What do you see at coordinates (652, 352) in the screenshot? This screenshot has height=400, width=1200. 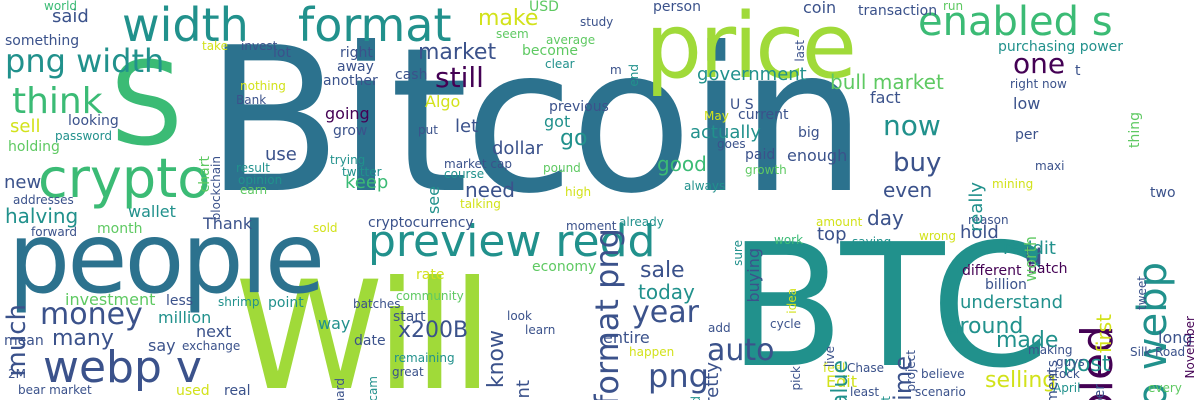 I see `word-happen: happen` at bounding box center [652, 352].